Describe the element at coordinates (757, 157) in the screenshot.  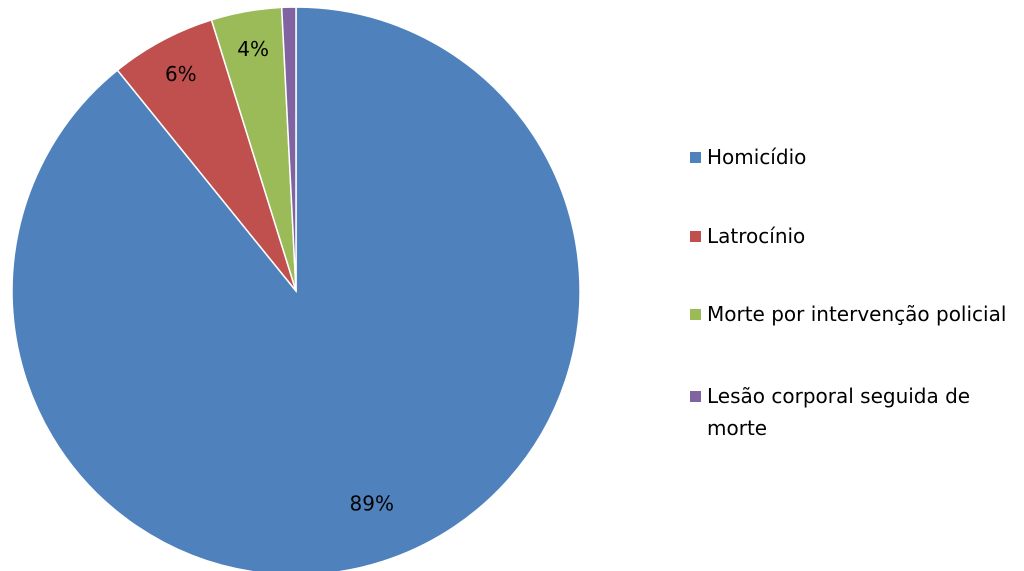
I see `legend-label: Homicídio` at that location.